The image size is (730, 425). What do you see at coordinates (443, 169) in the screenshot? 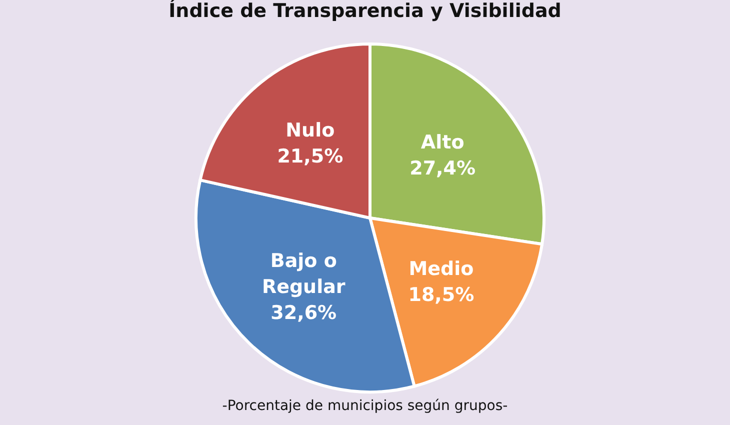
I see `data-label: 27,4%` at bounding box center [443, 169].